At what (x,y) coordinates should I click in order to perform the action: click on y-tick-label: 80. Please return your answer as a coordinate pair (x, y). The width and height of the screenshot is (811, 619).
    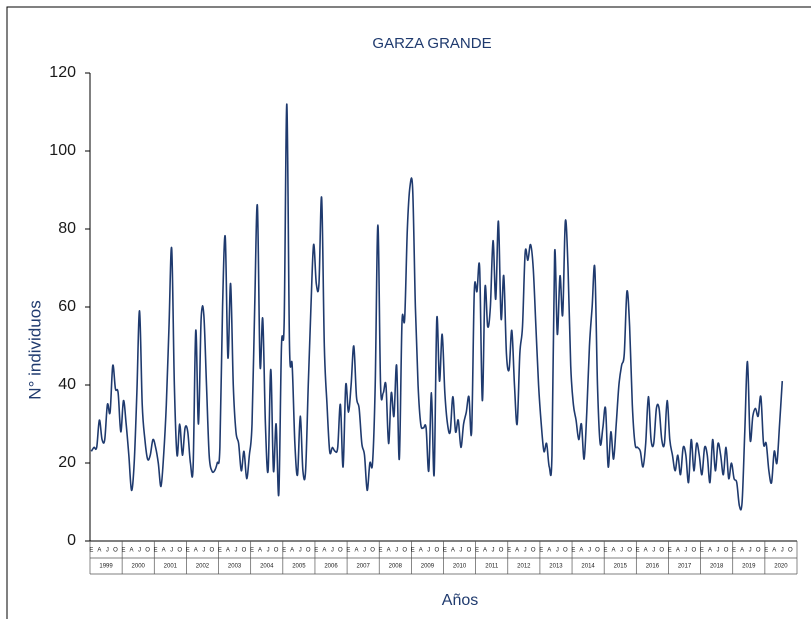
    Looking at the image, I should click on (67, 228).